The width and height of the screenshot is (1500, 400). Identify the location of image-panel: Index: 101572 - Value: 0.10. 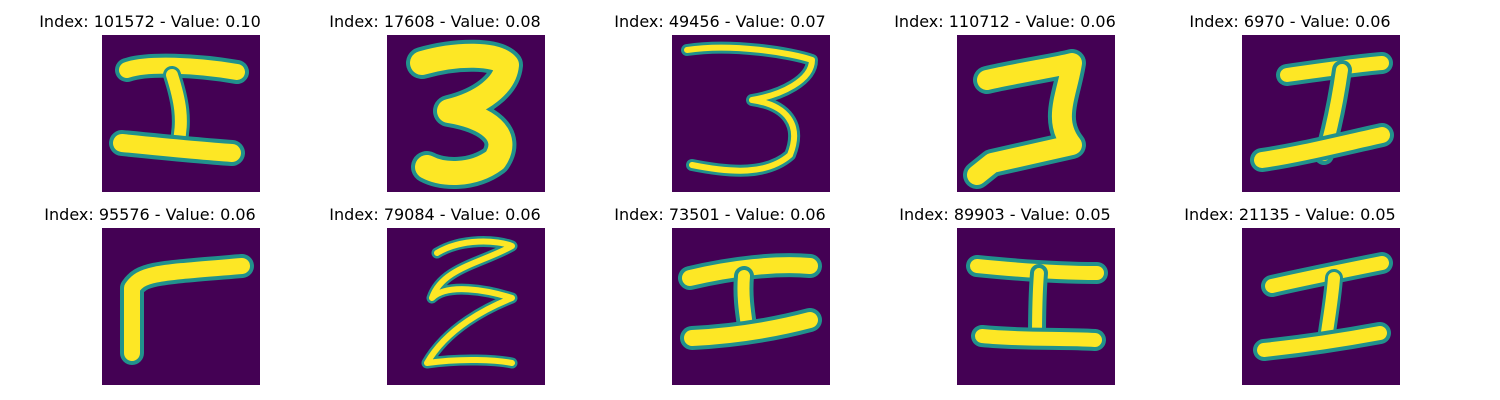
(150, 95).